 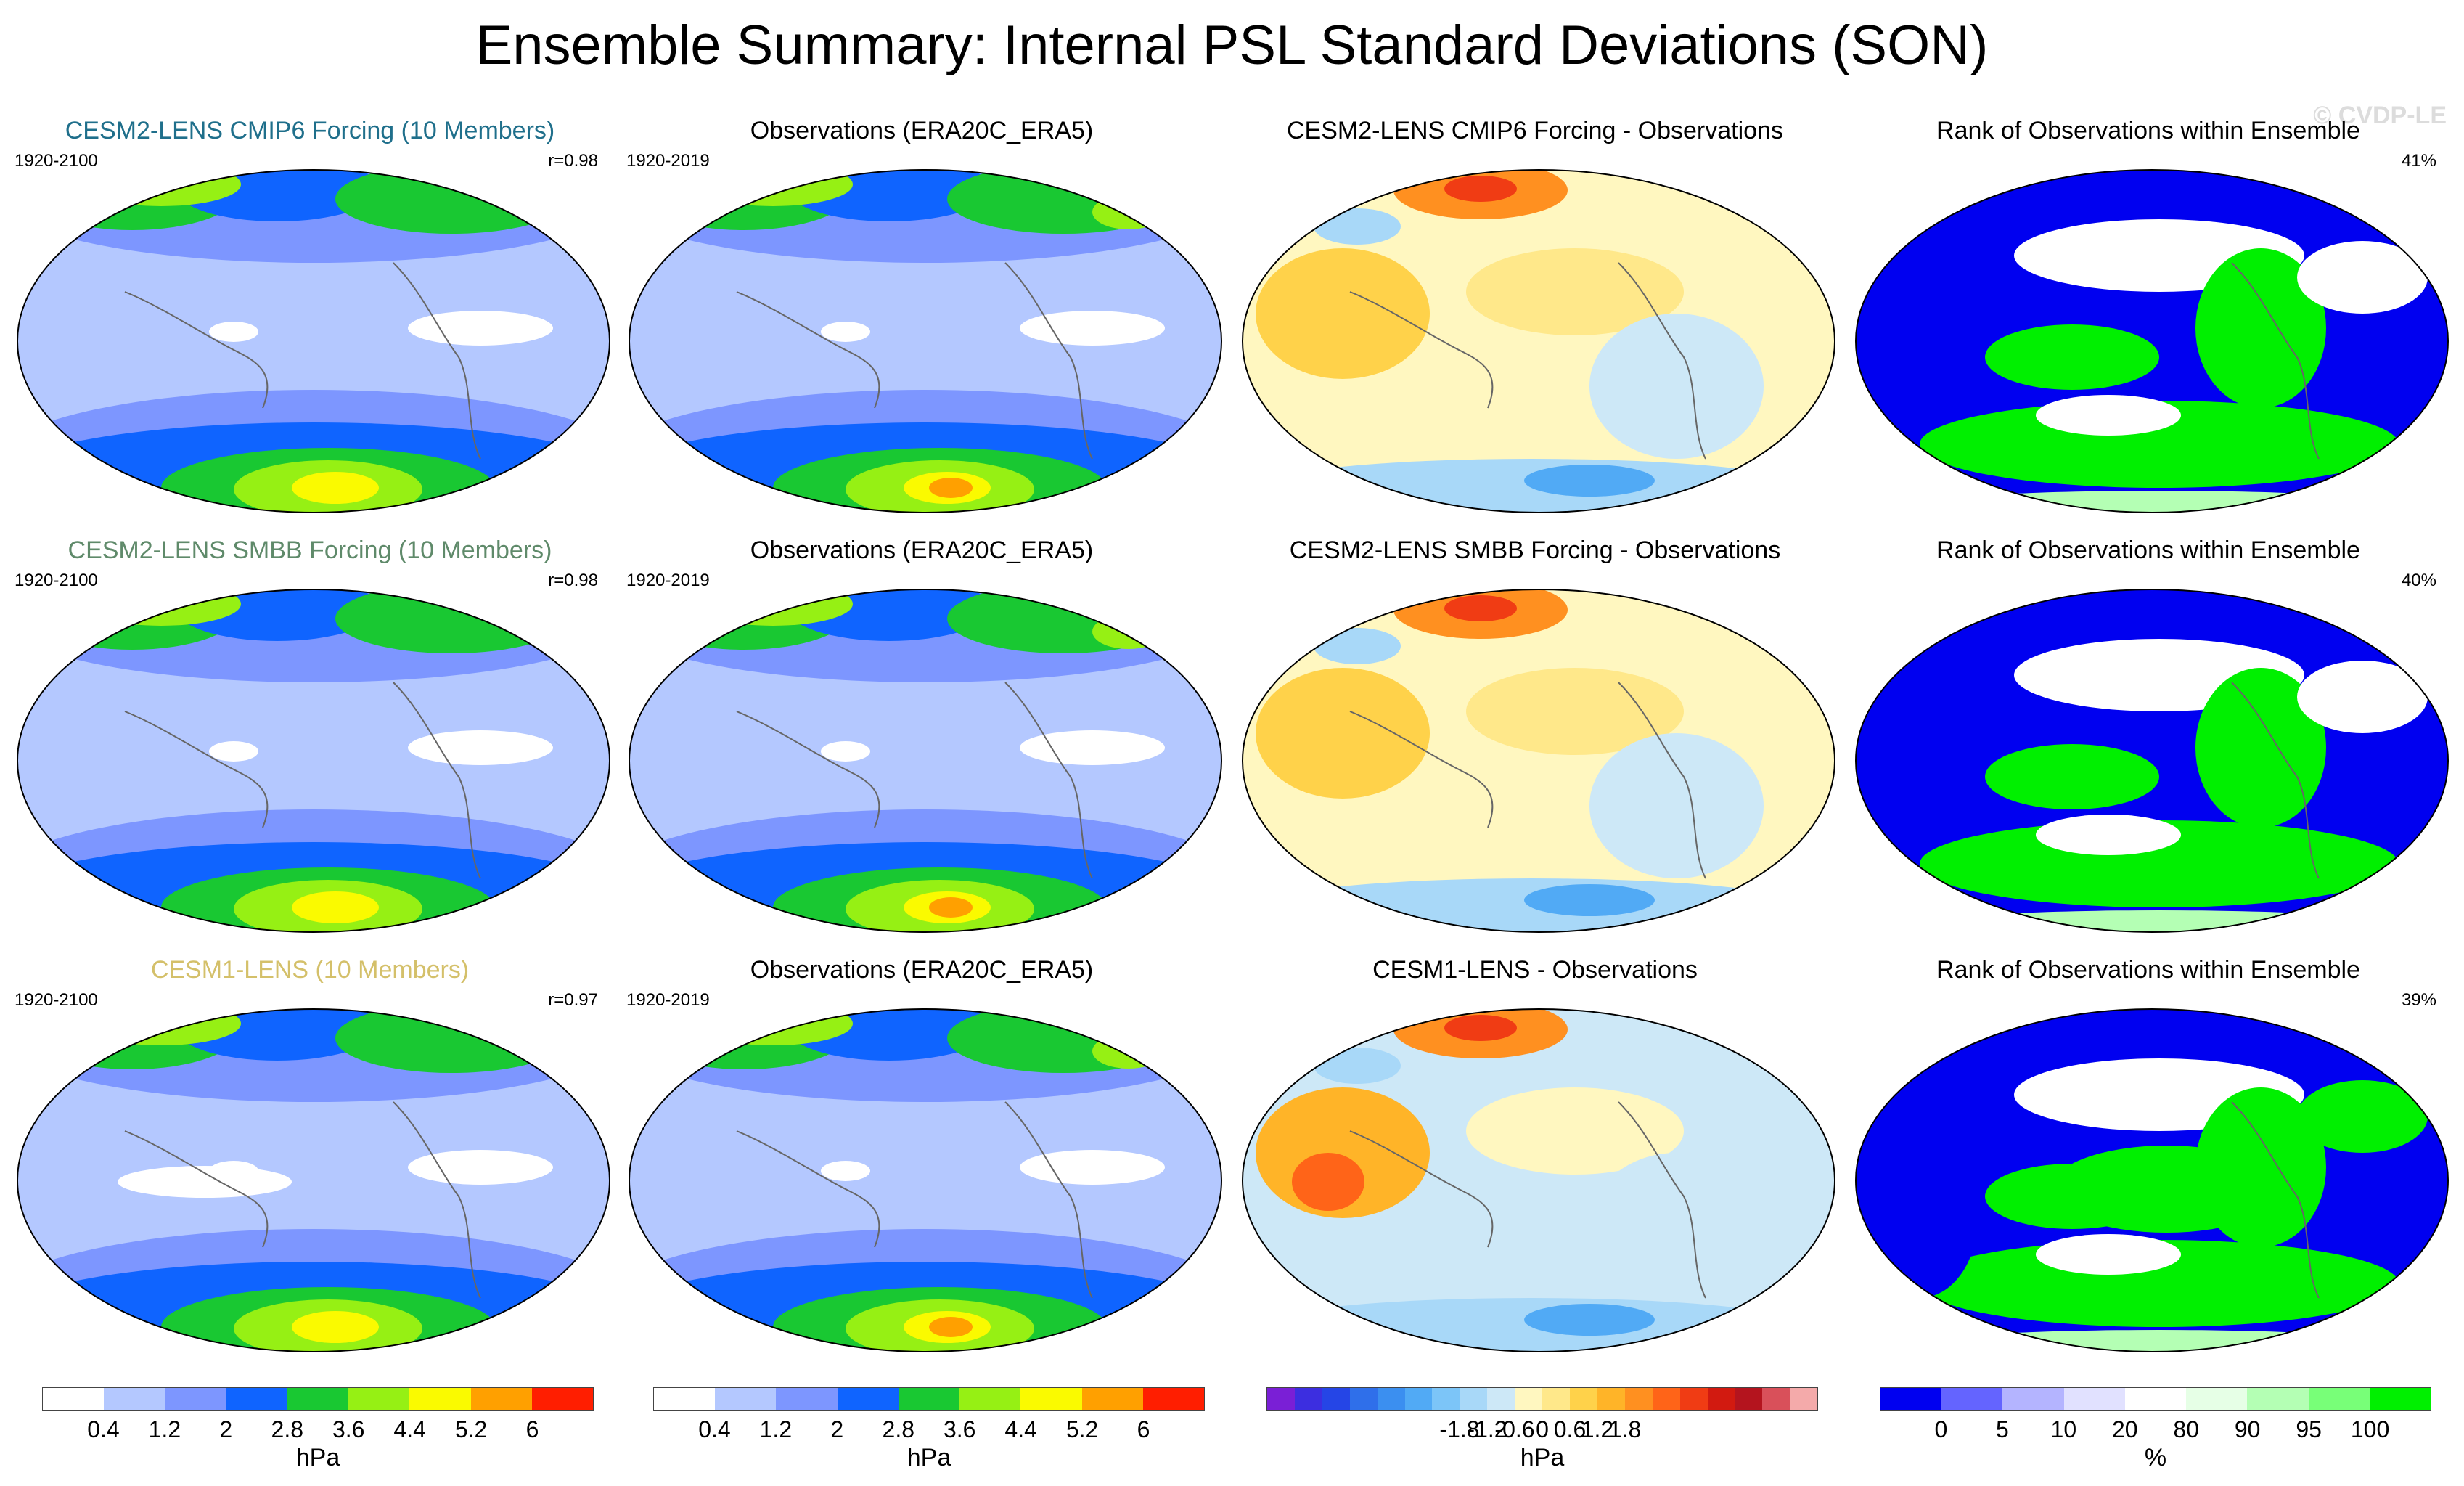 What do you see at coordinates (899, 1429) in the screenshot?
I see `colorbar-tick-label: 2.8` at bounding box center [899, 1429].